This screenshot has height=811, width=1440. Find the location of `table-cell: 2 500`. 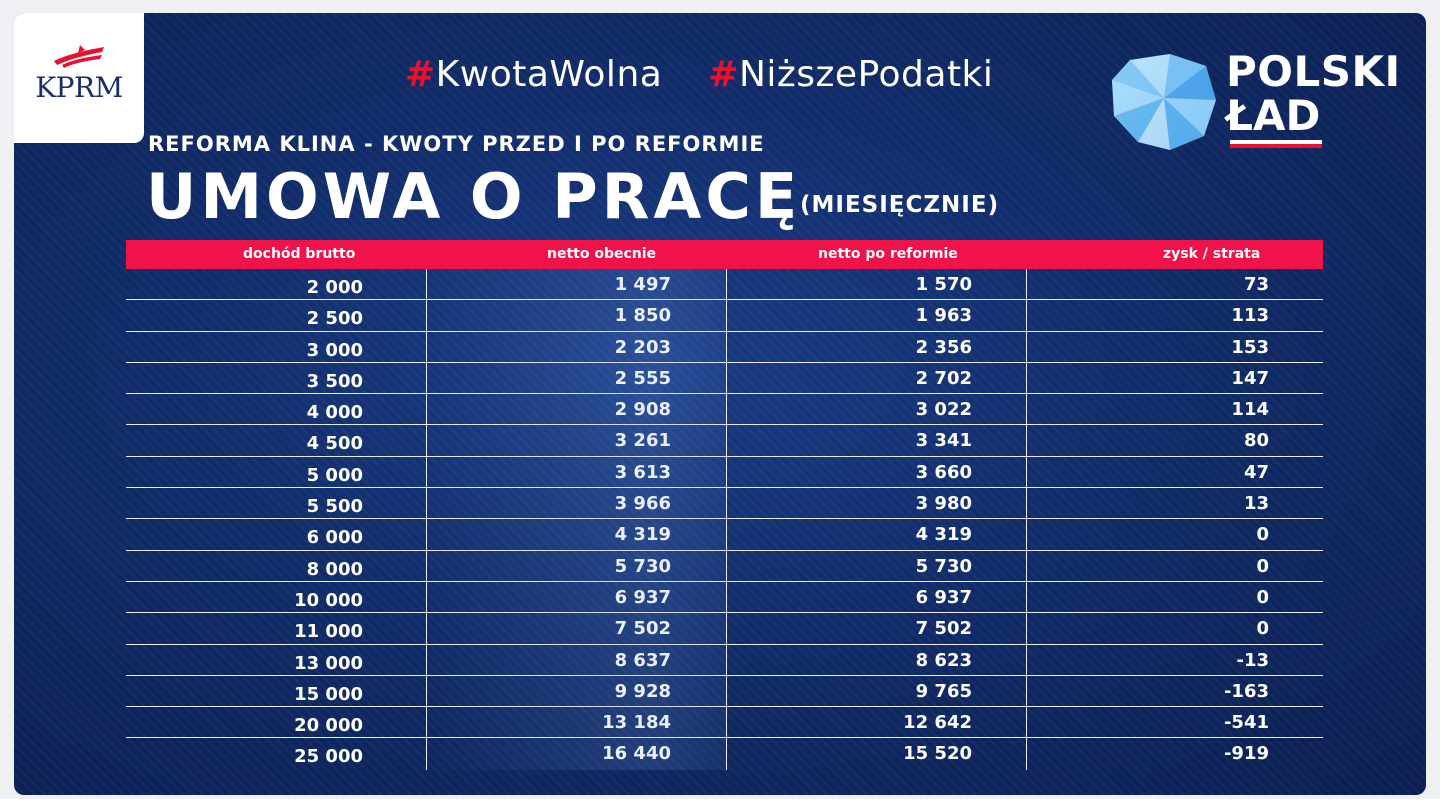

table-cell: 2 500 is located at coordinates (334, 319).